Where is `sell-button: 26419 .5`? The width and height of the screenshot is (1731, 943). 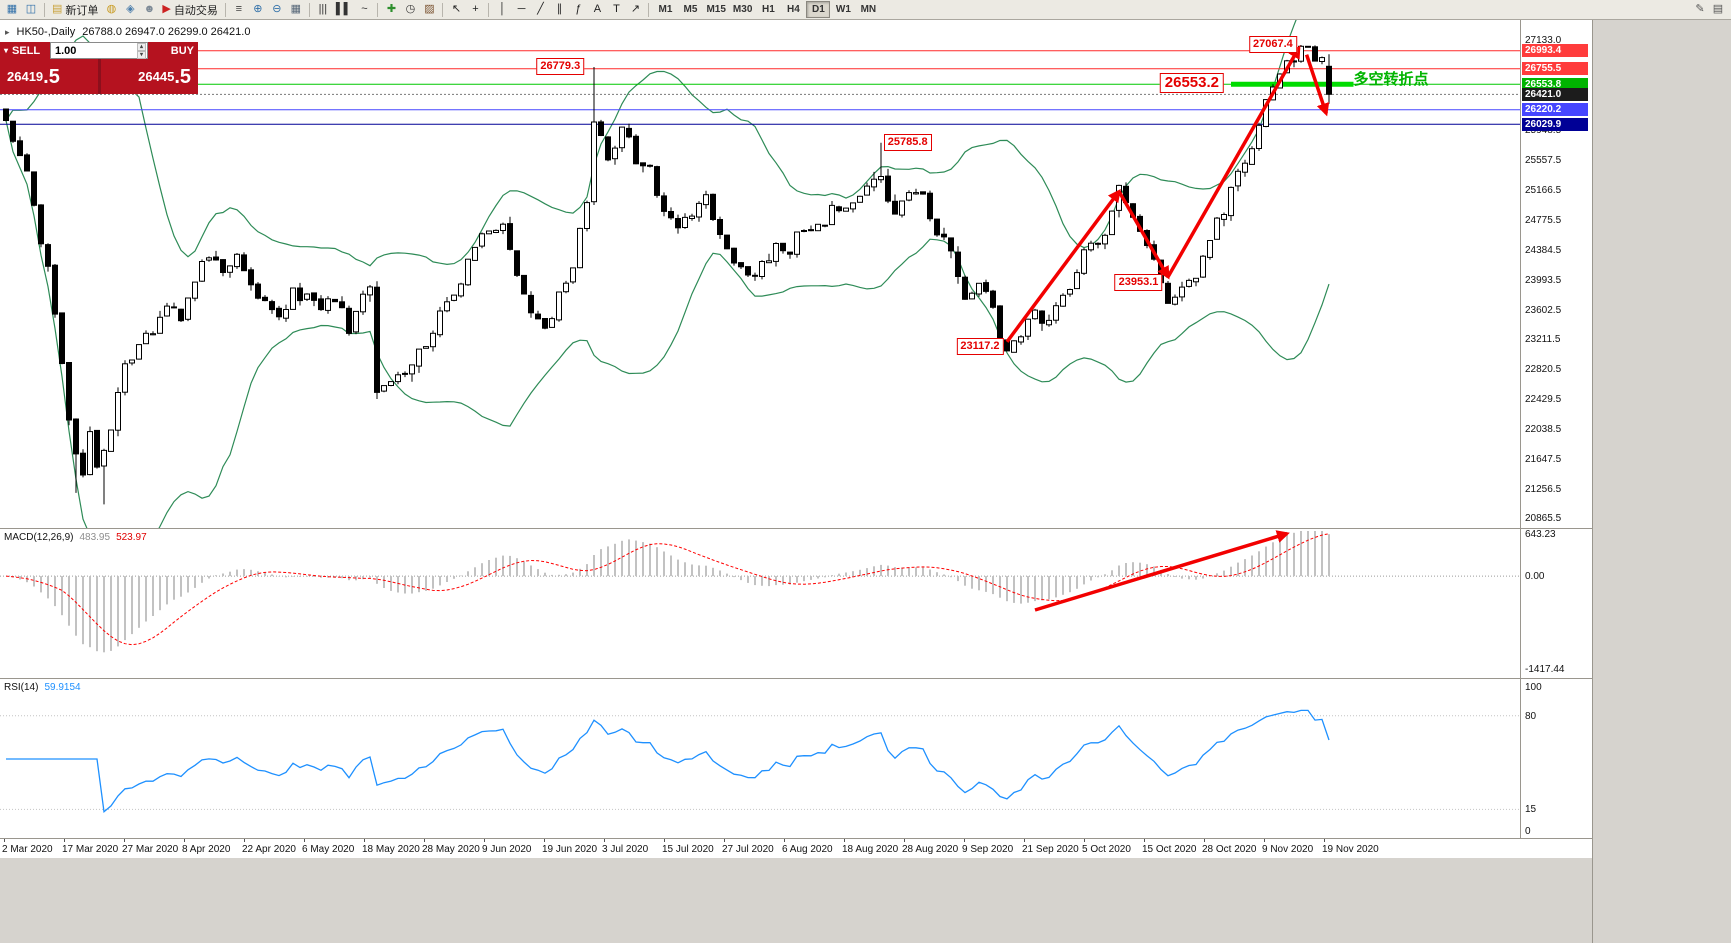
sell-button: 26419 .5 is located at coordinates (49, 76).